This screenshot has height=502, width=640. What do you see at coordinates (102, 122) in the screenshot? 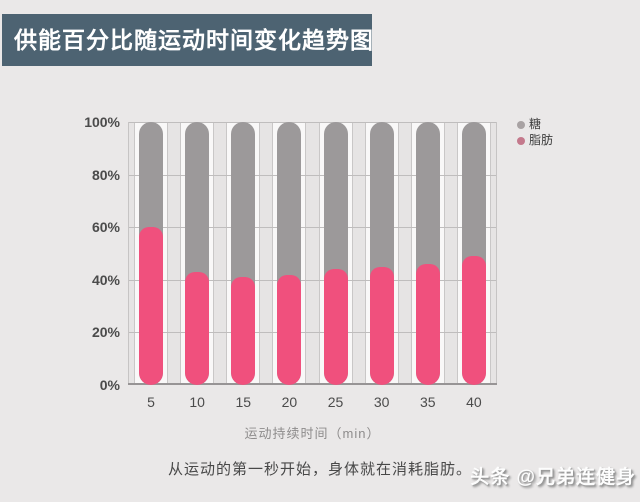
I see `y-tick-100pct: 100%` at bounding box center [102, 122].